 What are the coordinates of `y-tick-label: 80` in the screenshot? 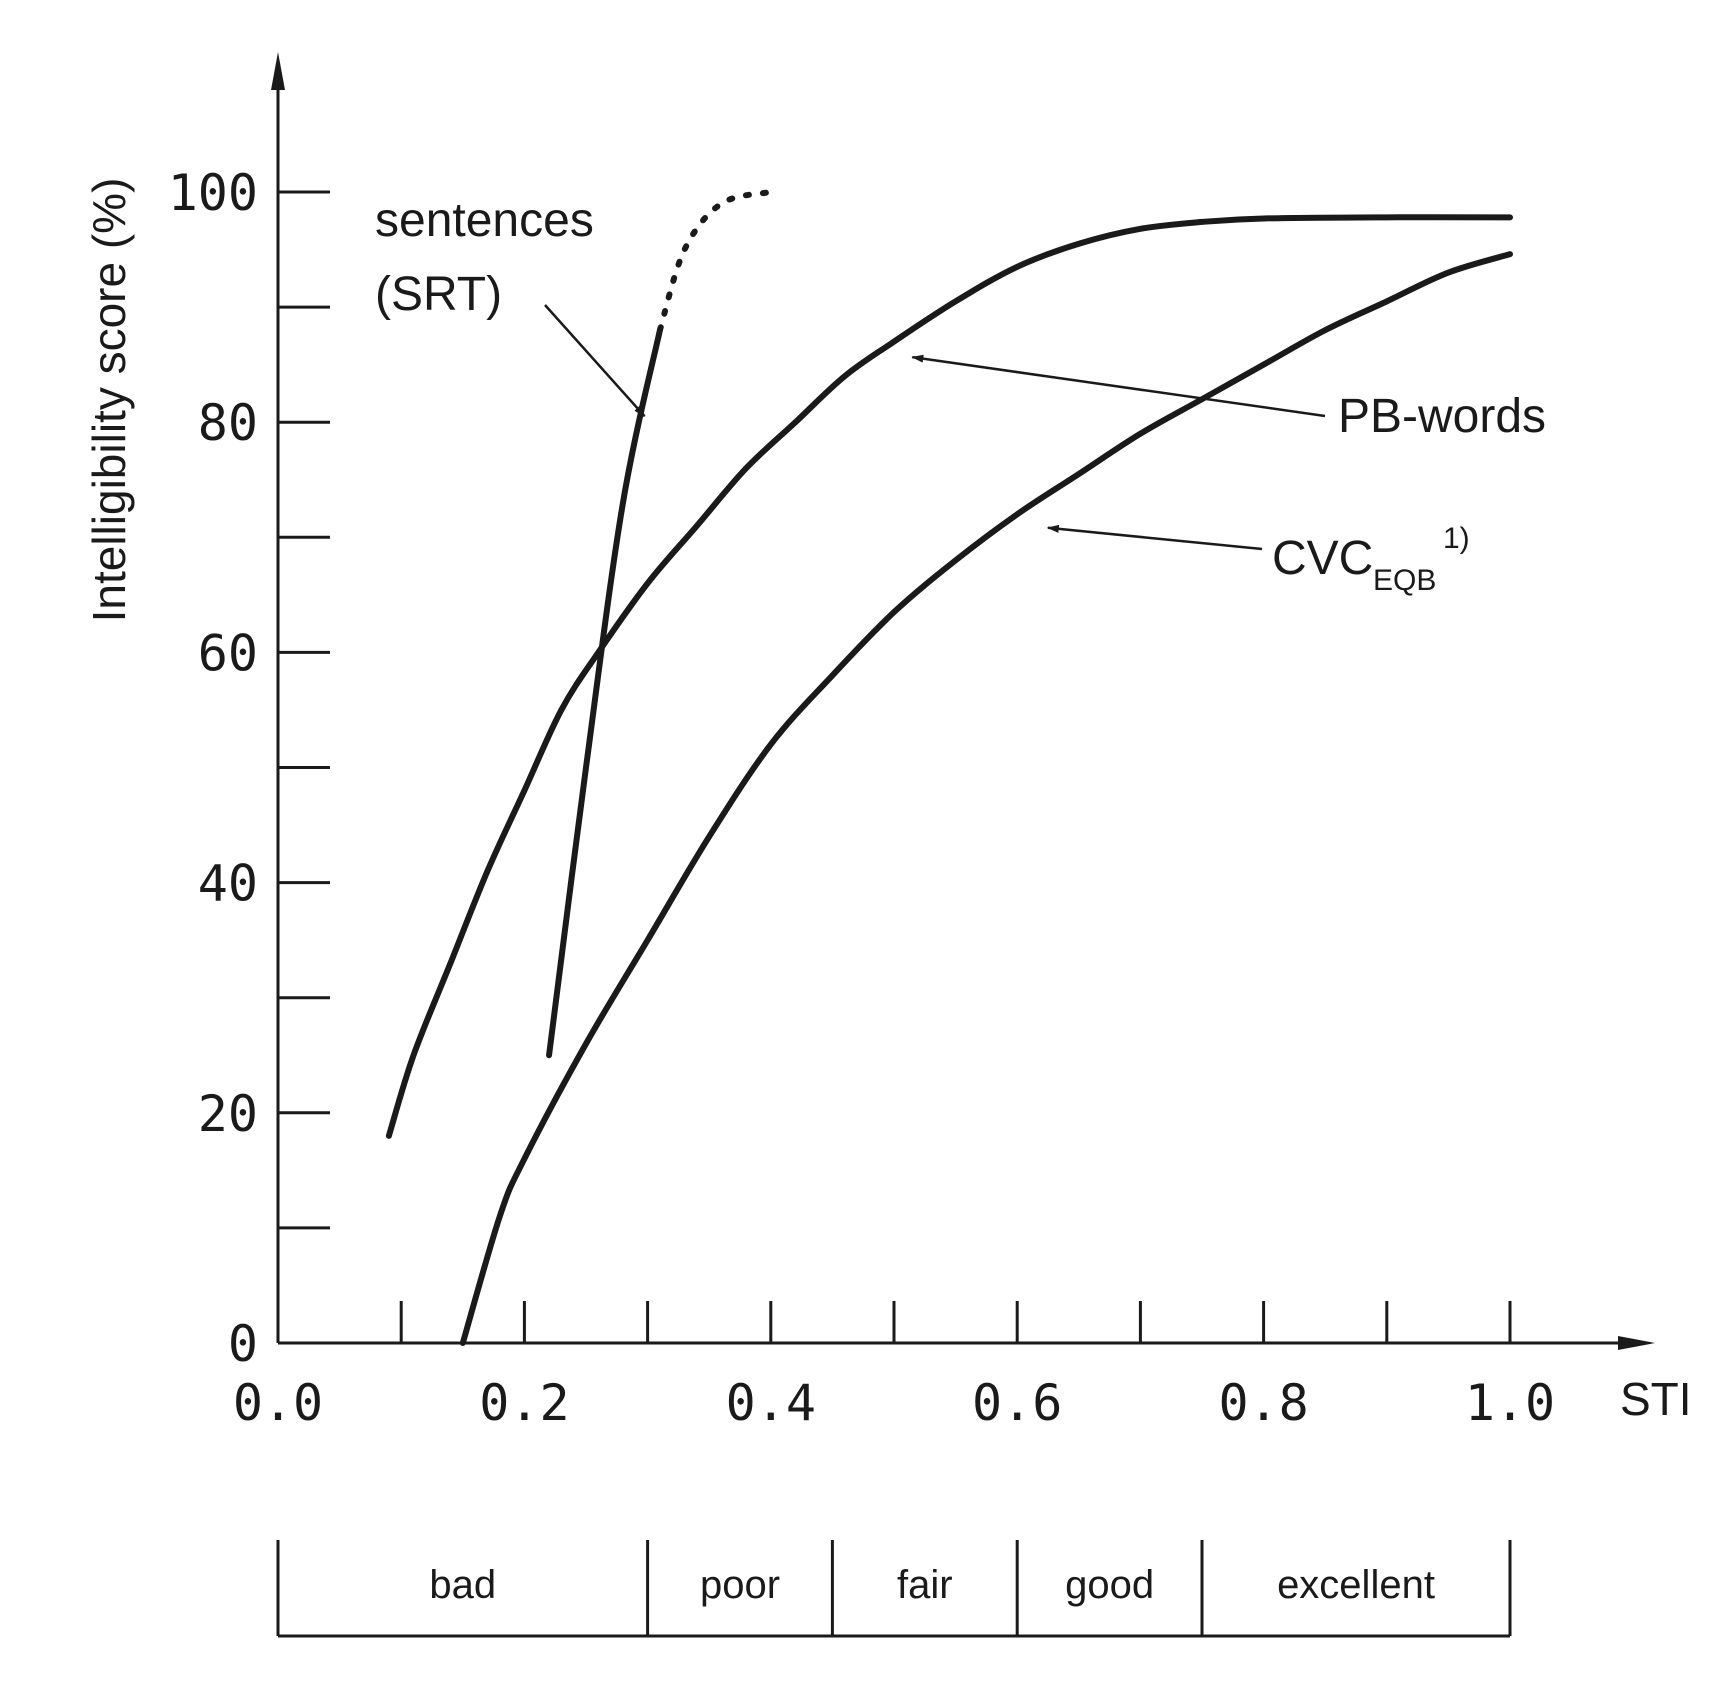 It's located at (228, 423).